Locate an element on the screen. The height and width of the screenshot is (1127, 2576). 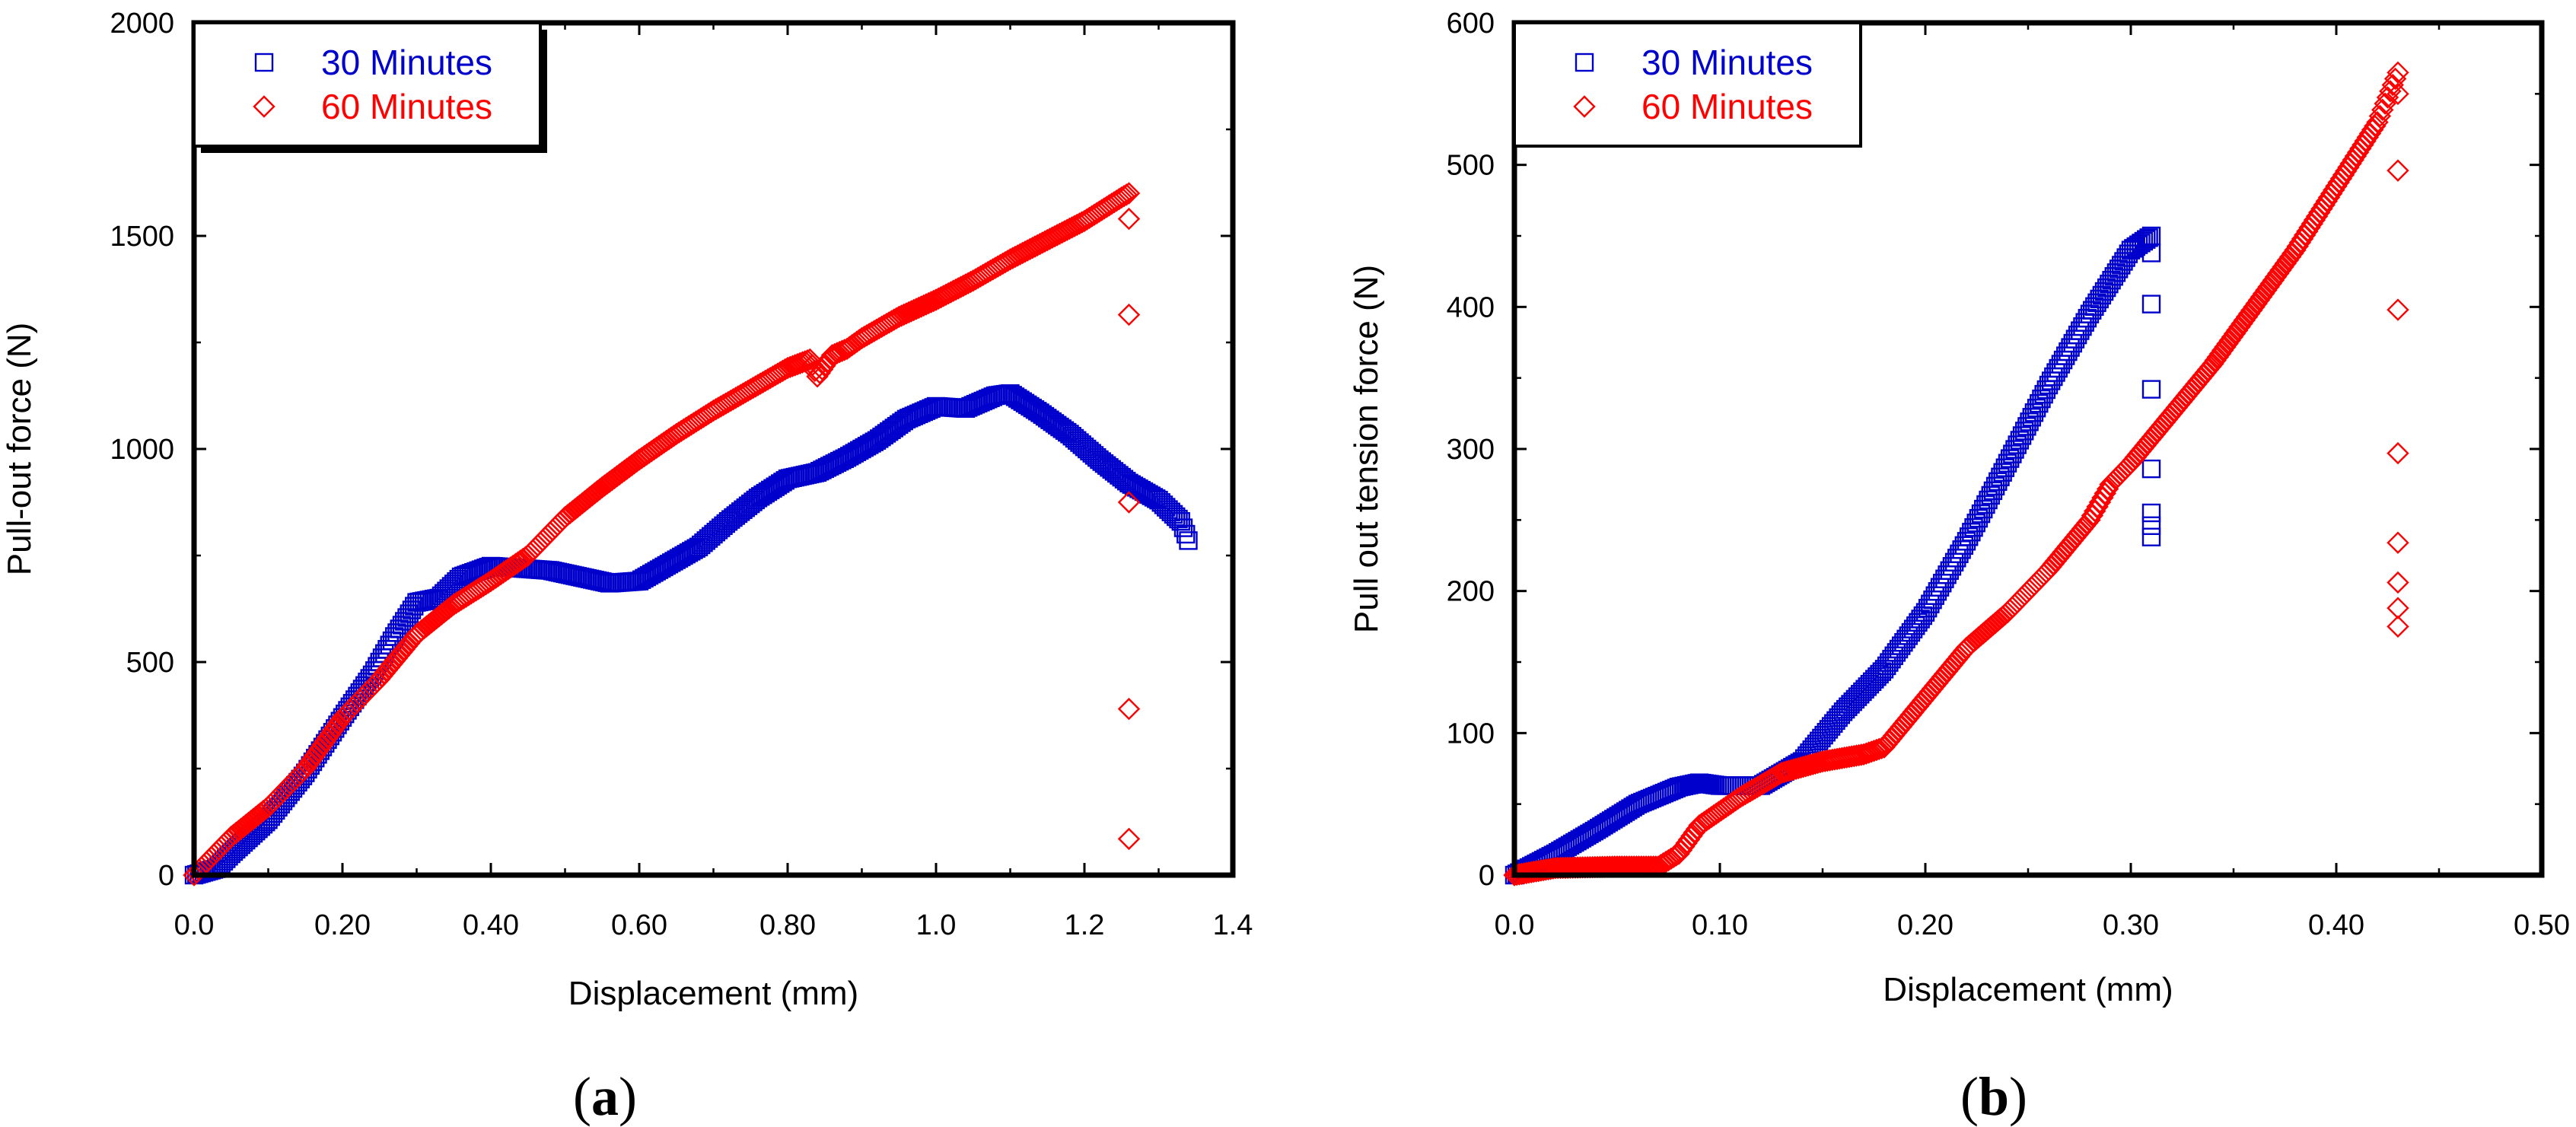
legend-label: 30 Minutes is located at coordinates (1727, 62).